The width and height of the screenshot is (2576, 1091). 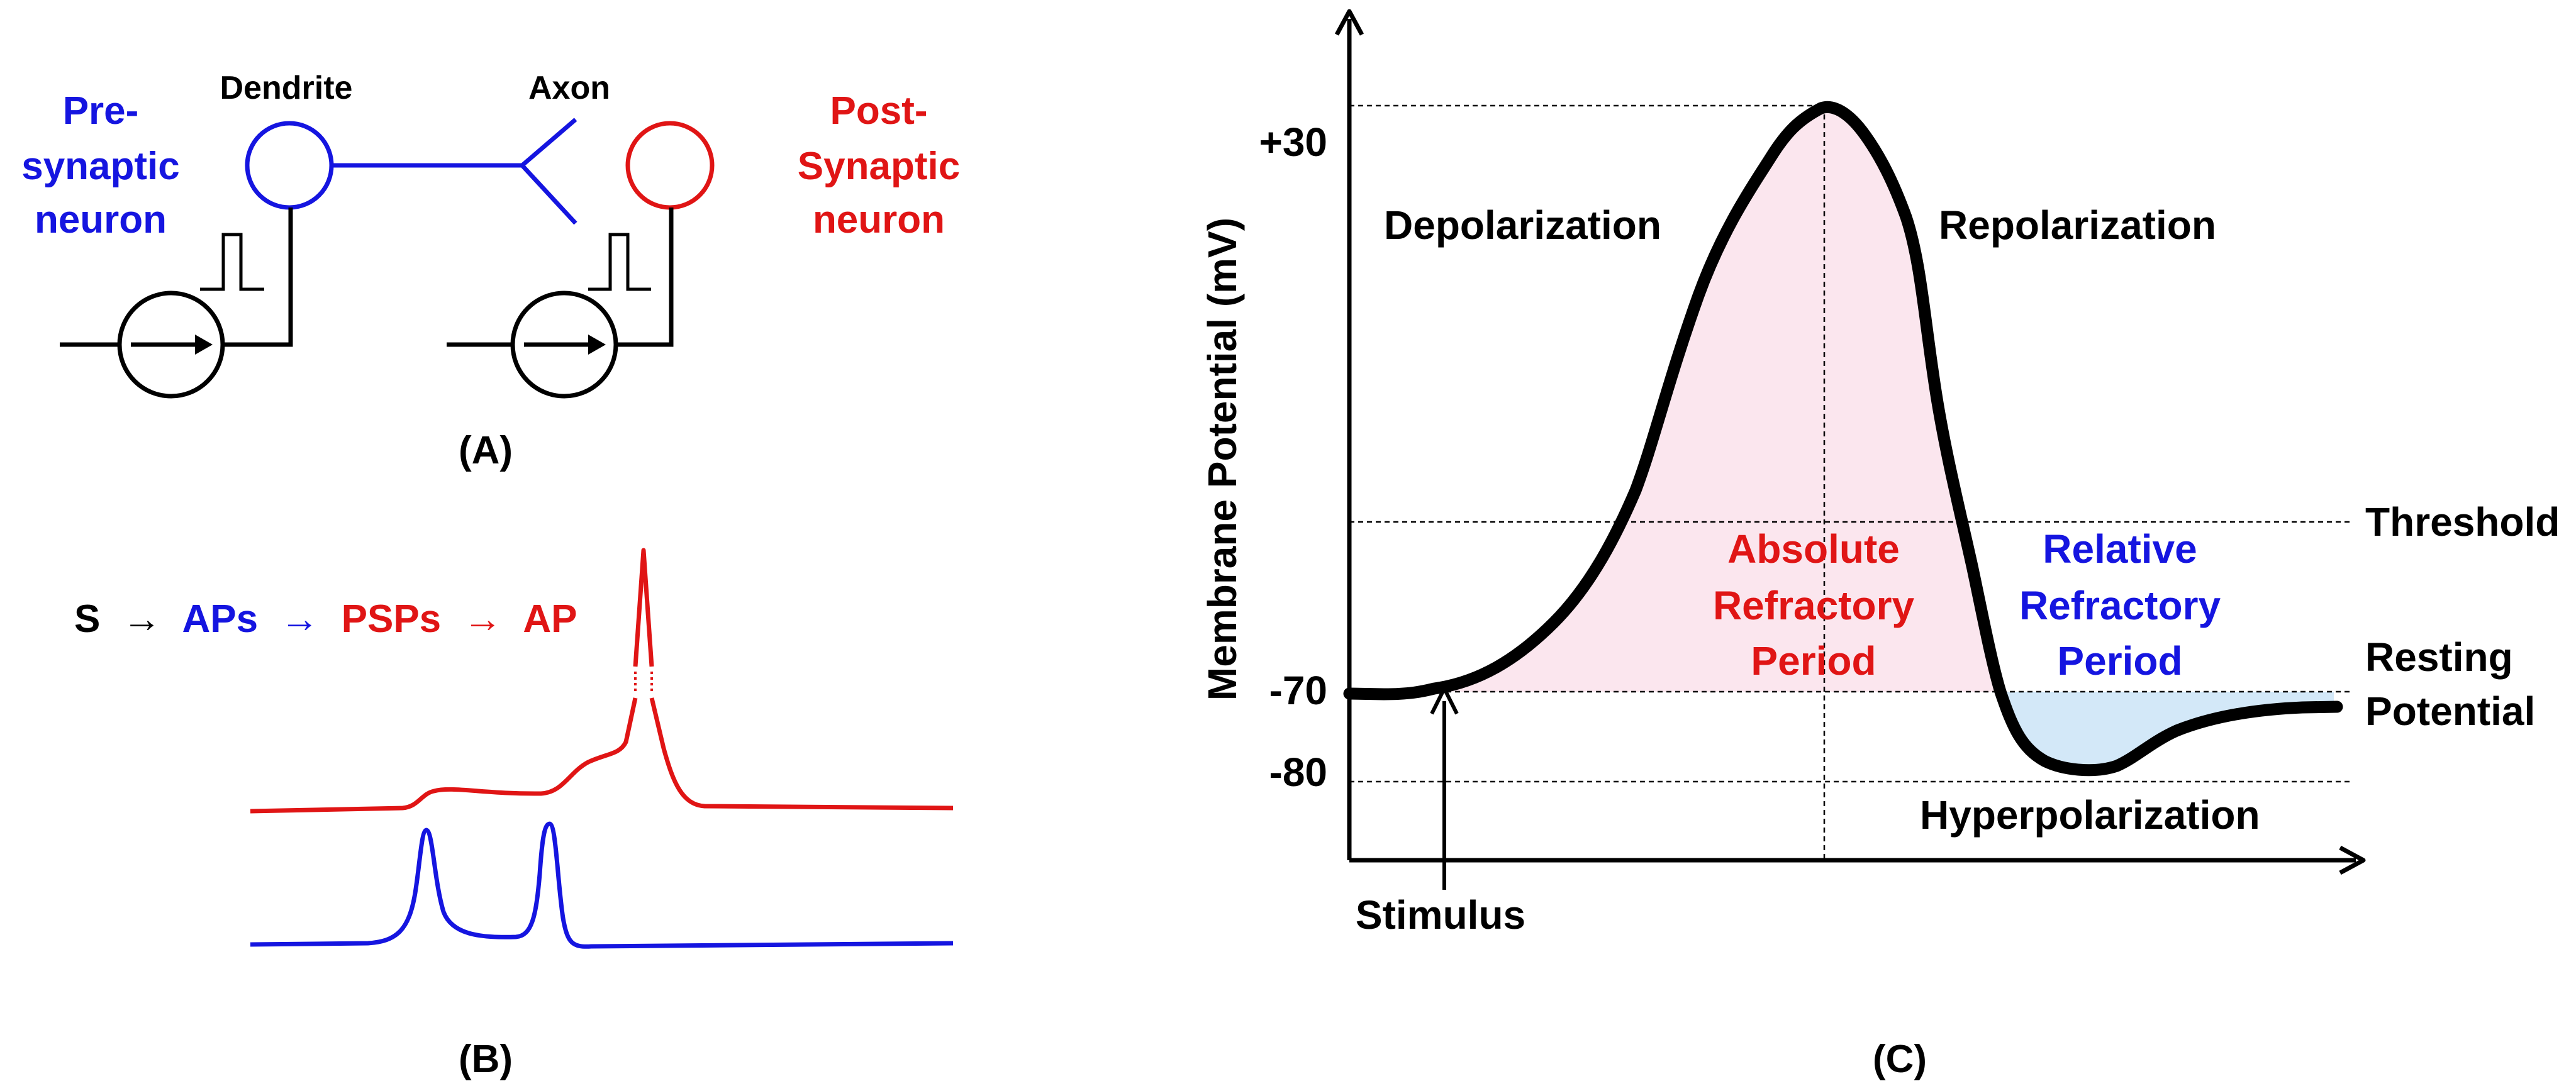 What do you see at coordinates (325, 619) in the screenshot?
I see `sequence-label: S → APs → PSPs → AP` at bounding box center [325, 619].